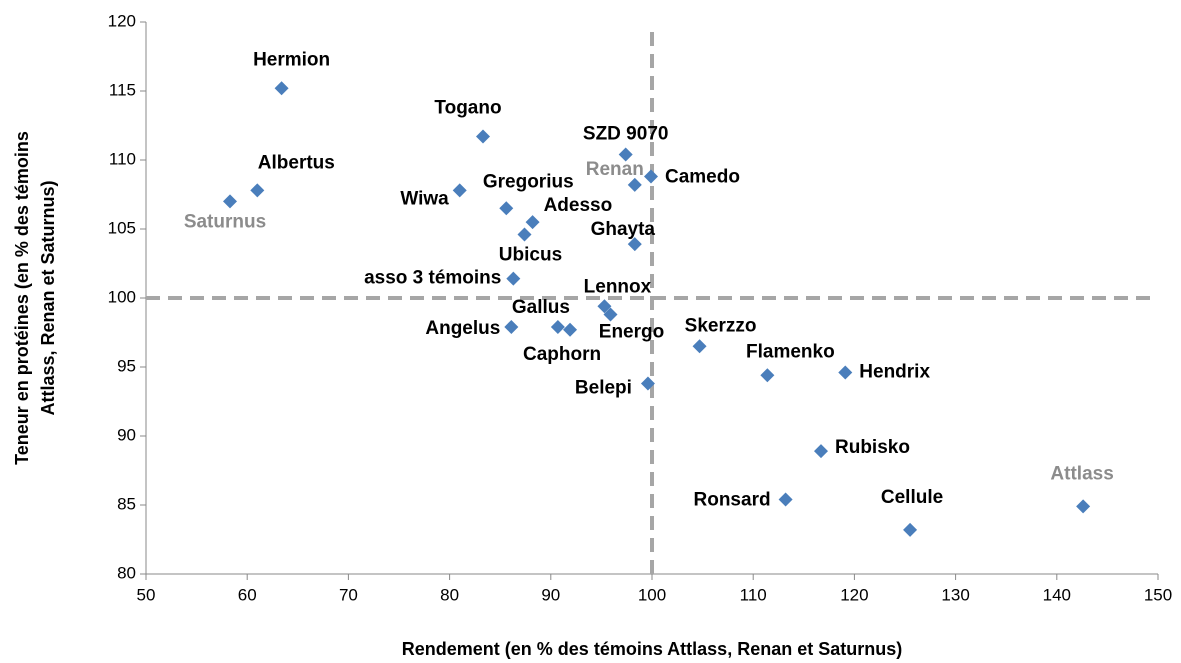 This screenshot has height=663, width=1181. Describe the element at coordinates (122, 158) in the screenshot. I see `y-tick-label: 110` at that location.